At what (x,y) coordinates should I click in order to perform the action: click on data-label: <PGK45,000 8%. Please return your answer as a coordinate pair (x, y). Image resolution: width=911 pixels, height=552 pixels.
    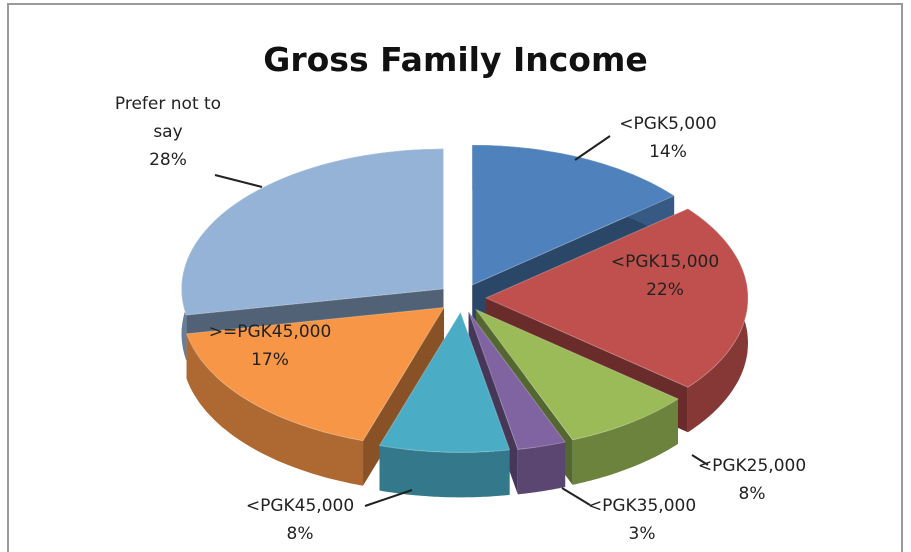
    Looking at the image, I should click on (300, 520).